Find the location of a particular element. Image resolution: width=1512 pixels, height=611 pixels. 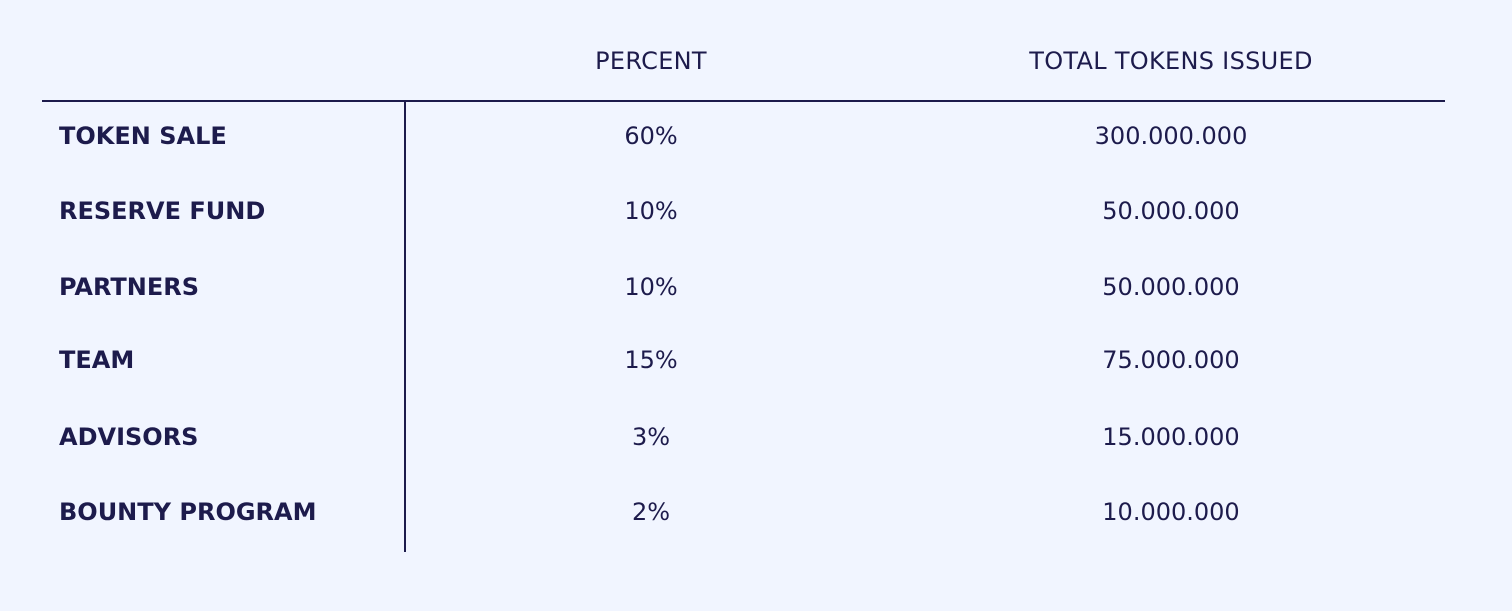

label-divider is located at coordinates (405, 326).